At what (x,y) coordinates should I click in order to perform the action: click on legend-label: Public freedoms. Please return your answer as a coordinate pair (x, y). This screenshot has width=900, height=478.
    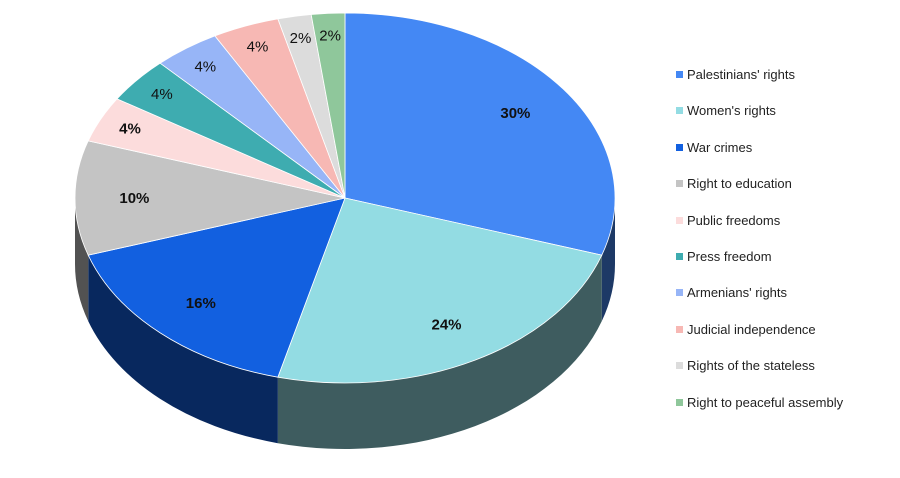
    Looking at the image, I should click on (734, 220).